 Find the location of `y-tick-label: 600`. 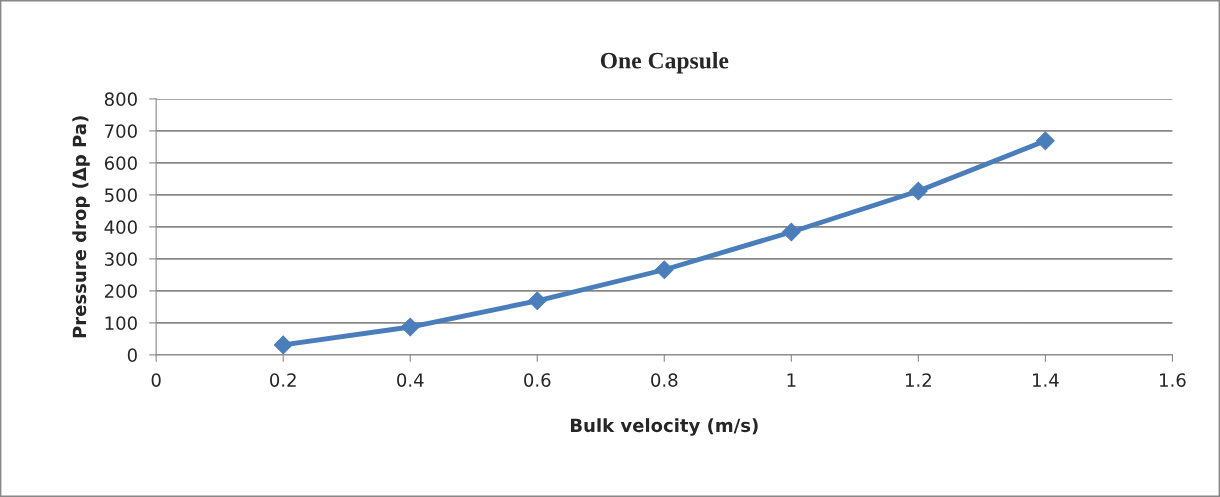

y-tick-label: 600 is located at coordinates (120, 163).